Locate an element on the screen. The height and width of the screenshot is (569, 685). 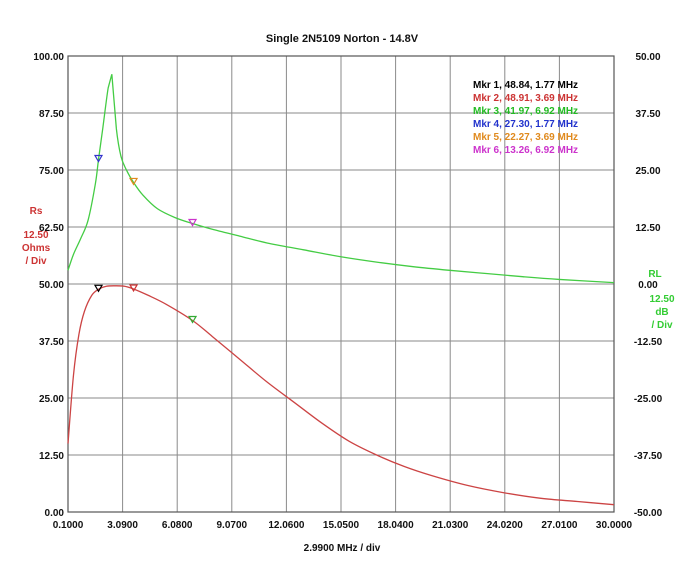
x-tick-label: 18.0400 is located at coordinates (396, 525).